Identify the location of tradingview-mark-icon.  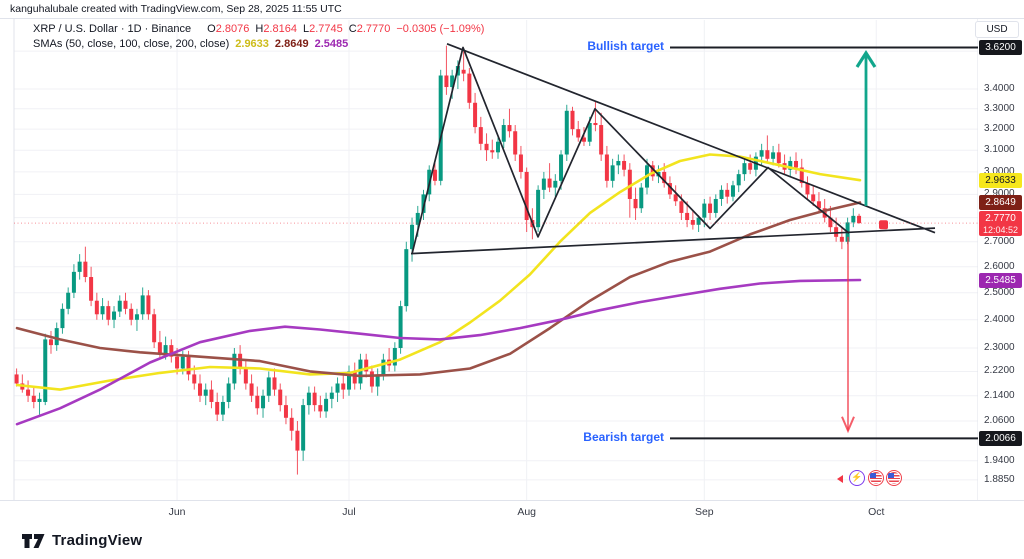
(33, 540).